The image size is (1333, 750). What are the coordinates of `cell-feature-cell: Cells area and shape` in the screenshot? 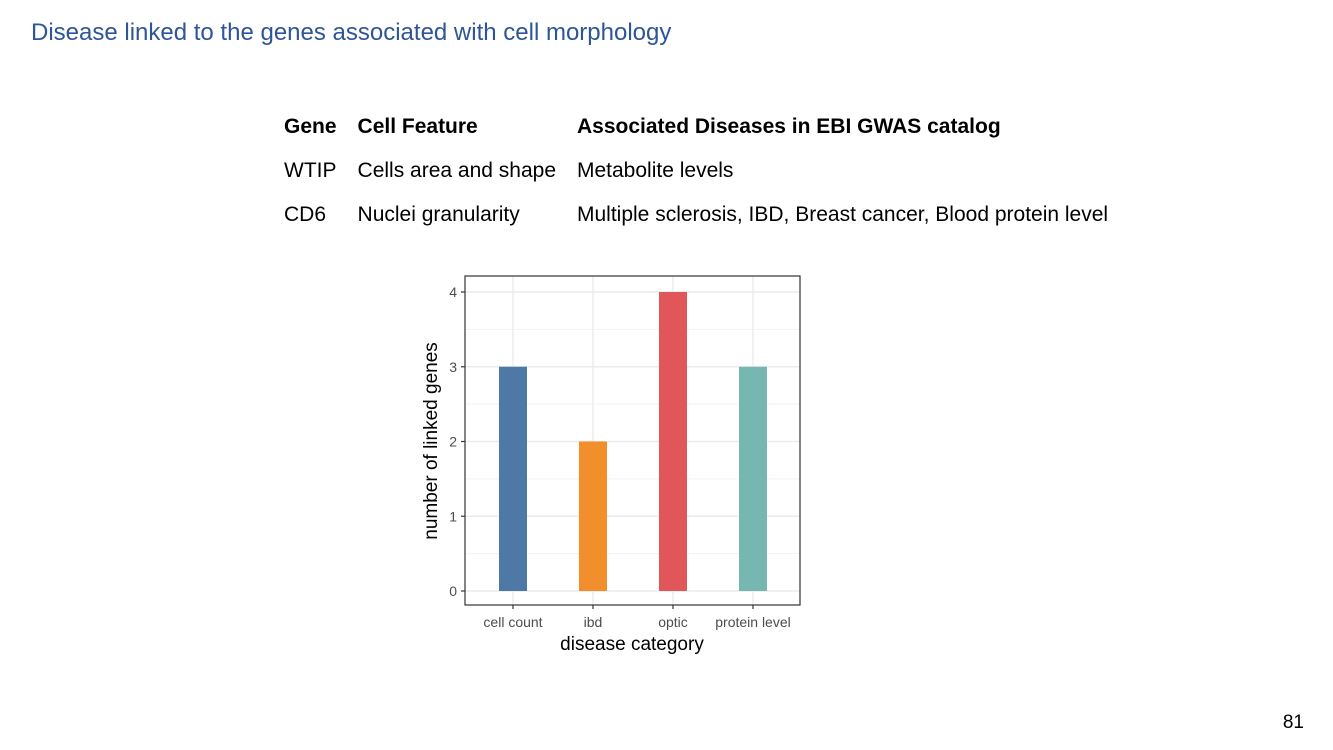 It's located at (456, 170).